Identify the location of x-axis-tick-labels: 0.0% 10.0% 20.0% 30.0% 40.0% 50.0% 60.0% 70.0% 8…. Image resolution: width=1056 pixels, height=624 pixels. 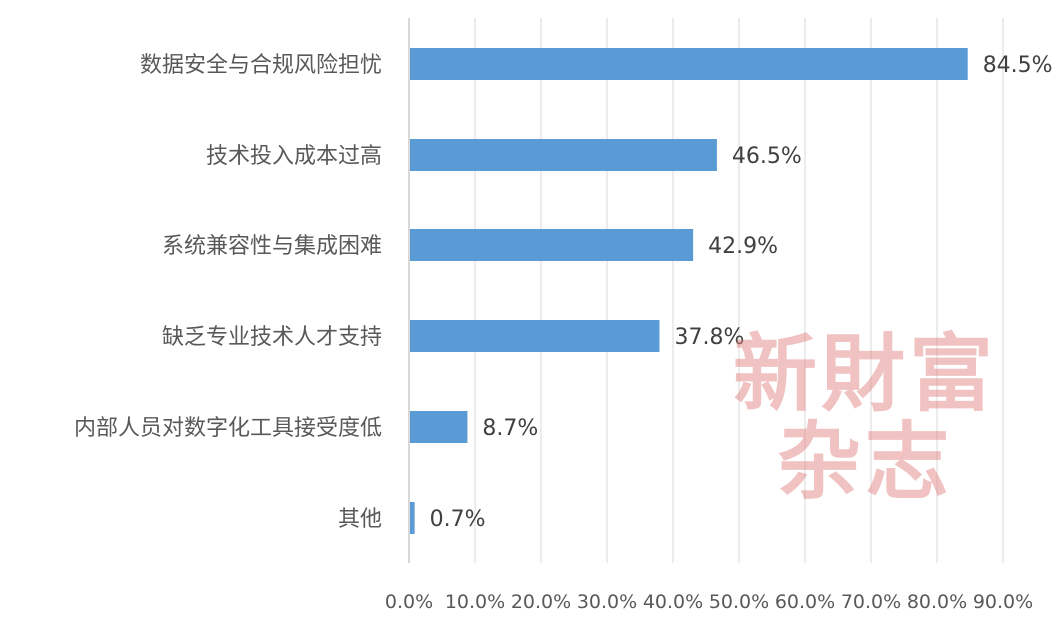
(709, 602).